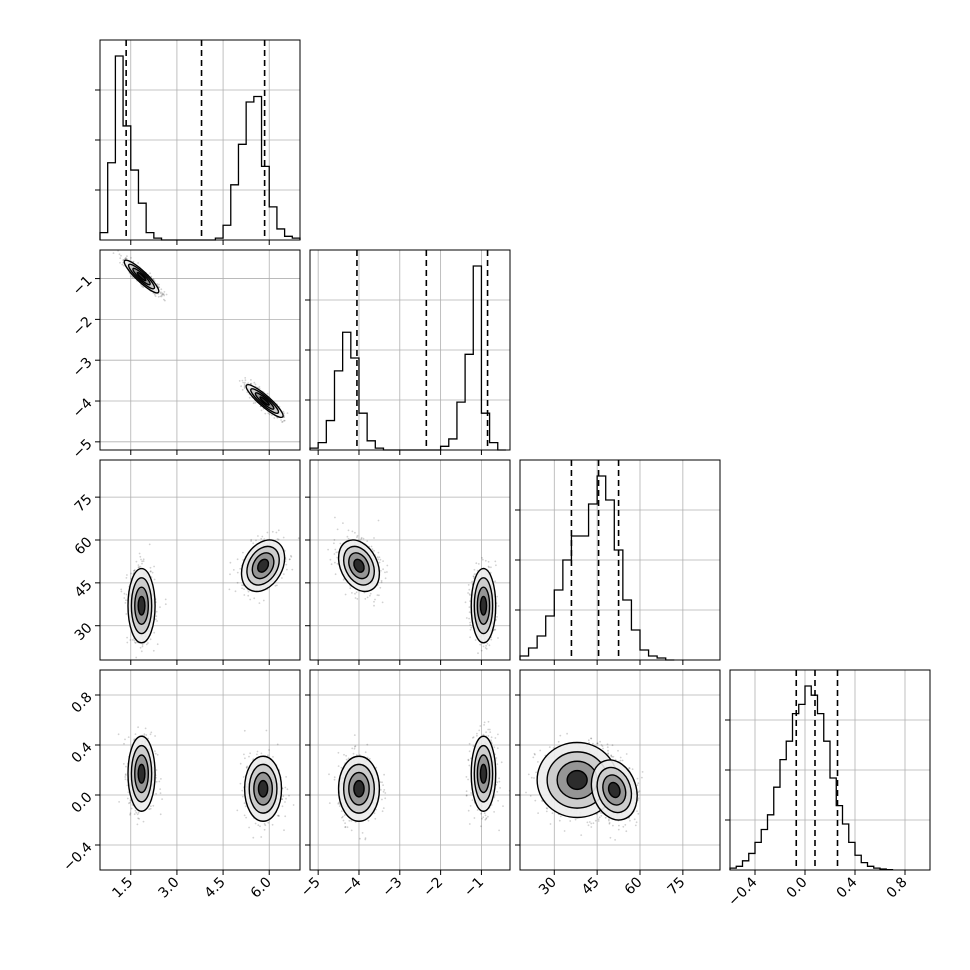 The image size is (970, 970). What do you see at coordinates (200, 148) in the screenshot?
I see `histogram-bars` at bounding box center [200, 148].